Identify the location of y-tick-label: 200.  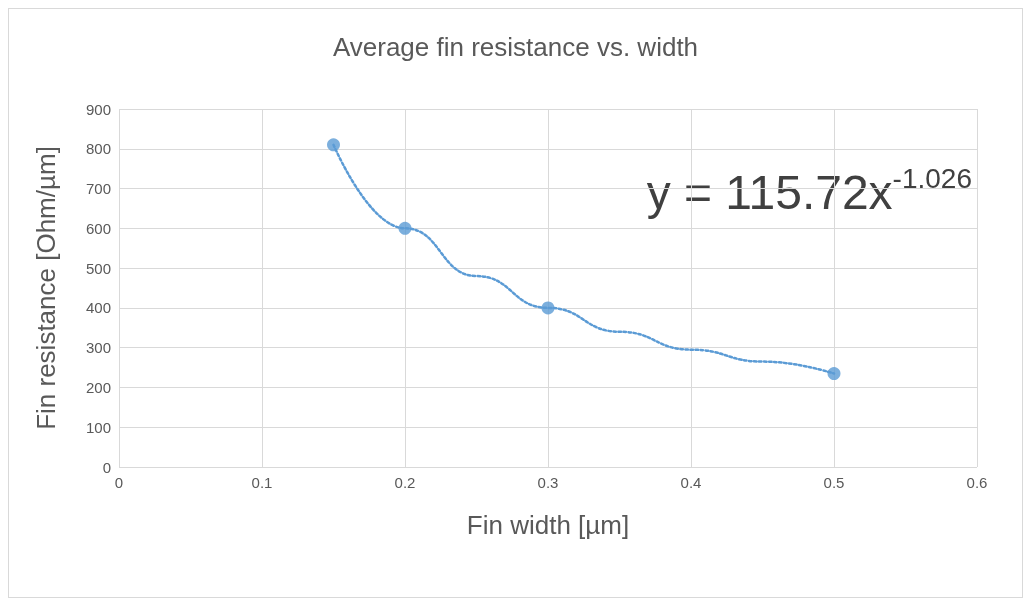
(98, 387).